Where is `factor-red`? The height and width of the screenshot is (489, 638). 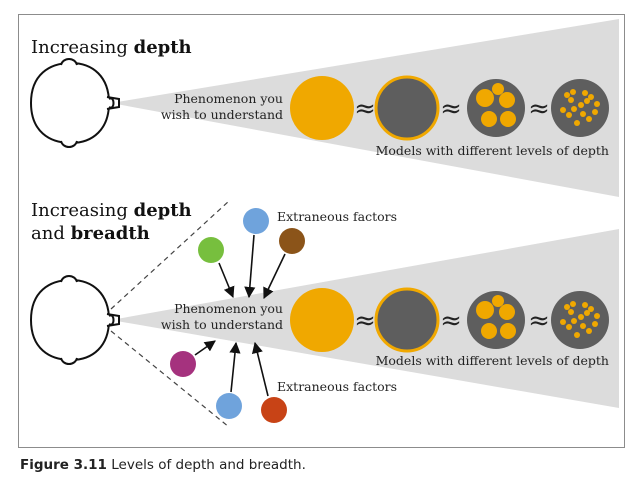 factor-red is located at coordinates (274, 410).